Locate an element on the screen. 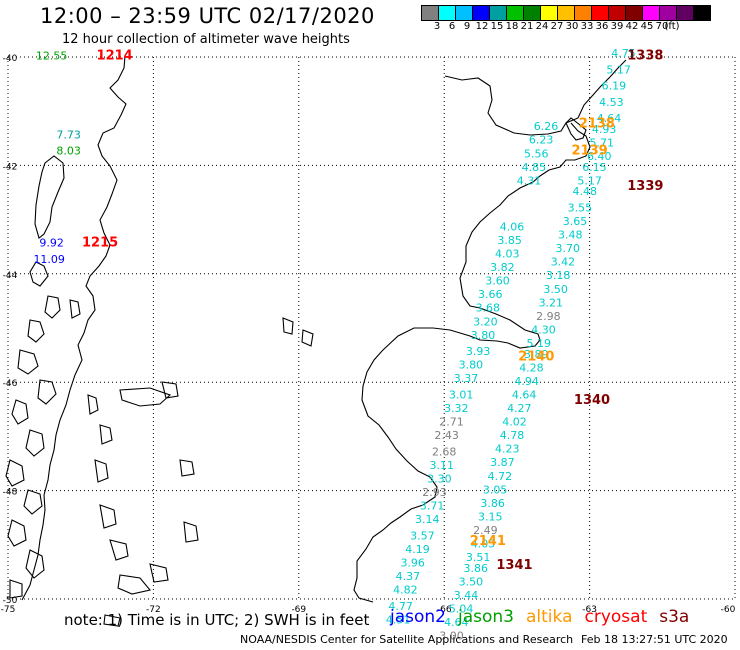 Image resolution: width=740 pixels, height=650 pixels. wave-height-label: 4.64 is located at coordinates (609, 118).